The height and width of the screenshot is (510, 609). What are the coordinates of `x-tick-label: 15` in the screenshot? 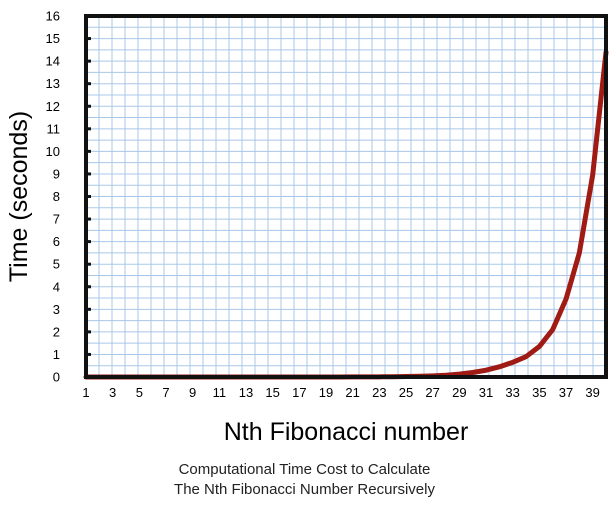 It's located at (272, 392).